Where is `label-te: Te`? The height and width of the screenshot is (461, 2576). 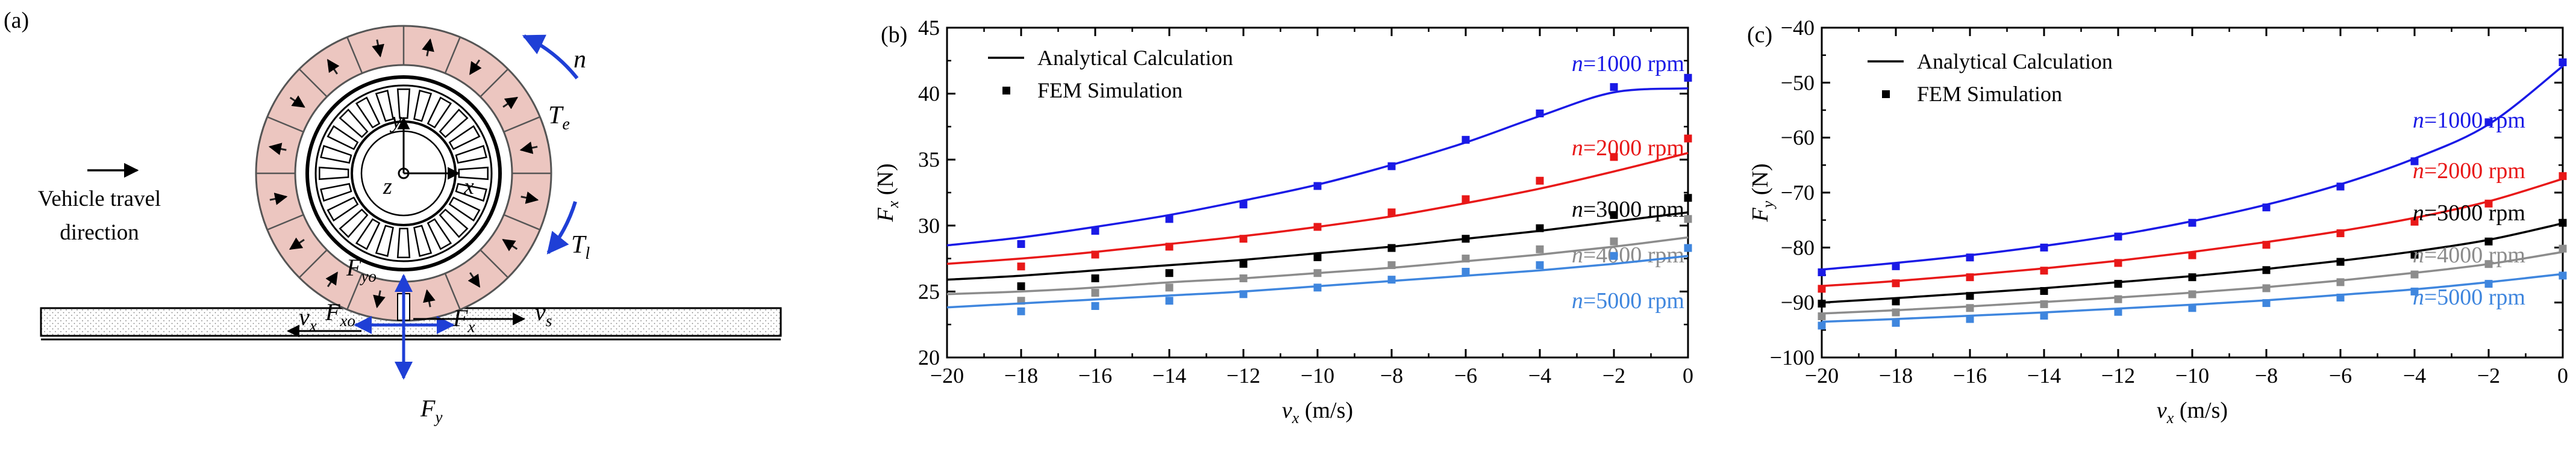
label-te: Te is located at coordinates (559, 118).